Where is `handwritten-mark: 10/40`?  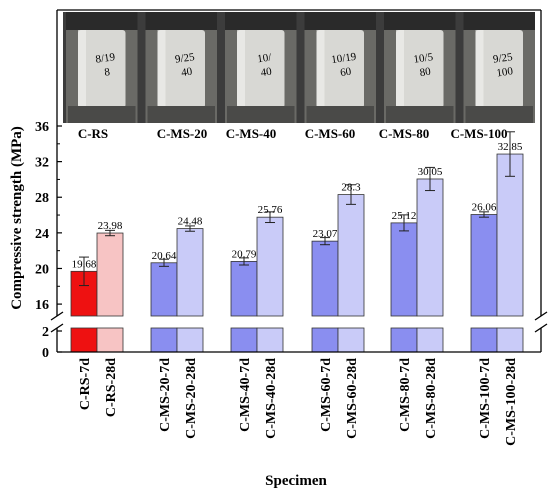
handwritten-mark: 10/40 is located at coordinates (265, 65).